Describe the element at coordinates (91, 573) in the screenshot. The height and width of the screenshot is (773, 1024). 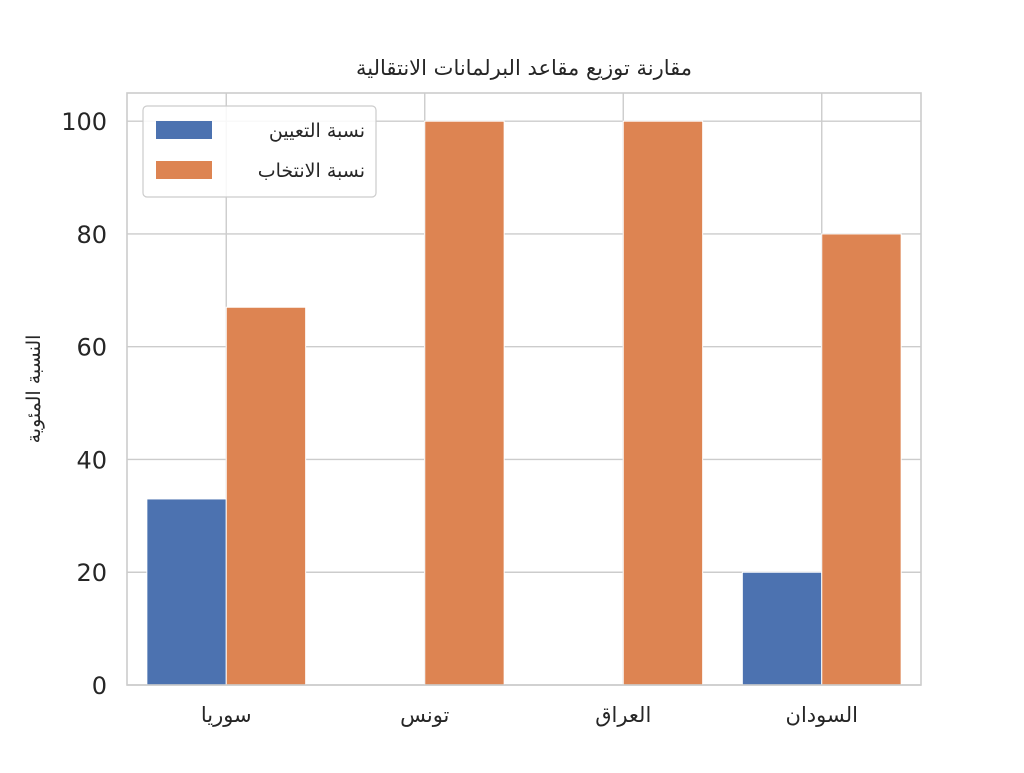
I see `y-tick-label: 20` at that location.